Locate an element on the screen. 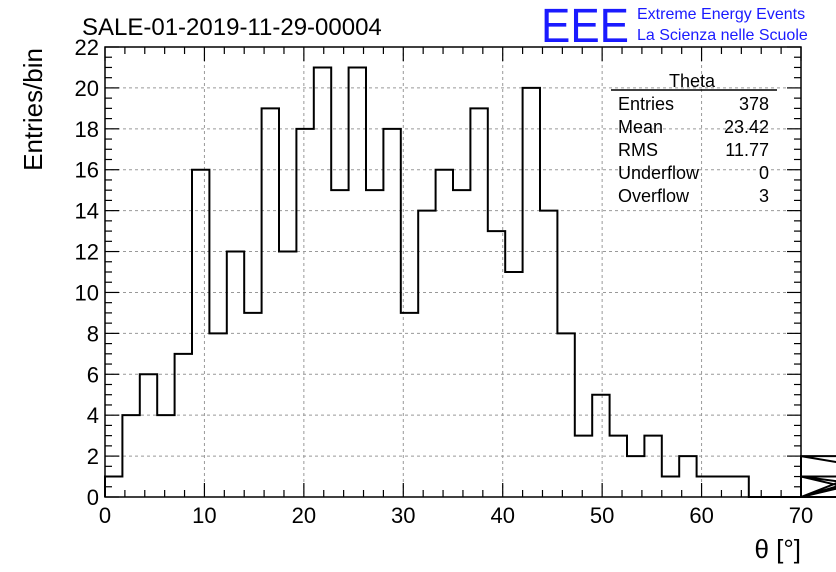 The image size is (836, 572). y-tick-label: 0 is located at coordinates (93, 497).